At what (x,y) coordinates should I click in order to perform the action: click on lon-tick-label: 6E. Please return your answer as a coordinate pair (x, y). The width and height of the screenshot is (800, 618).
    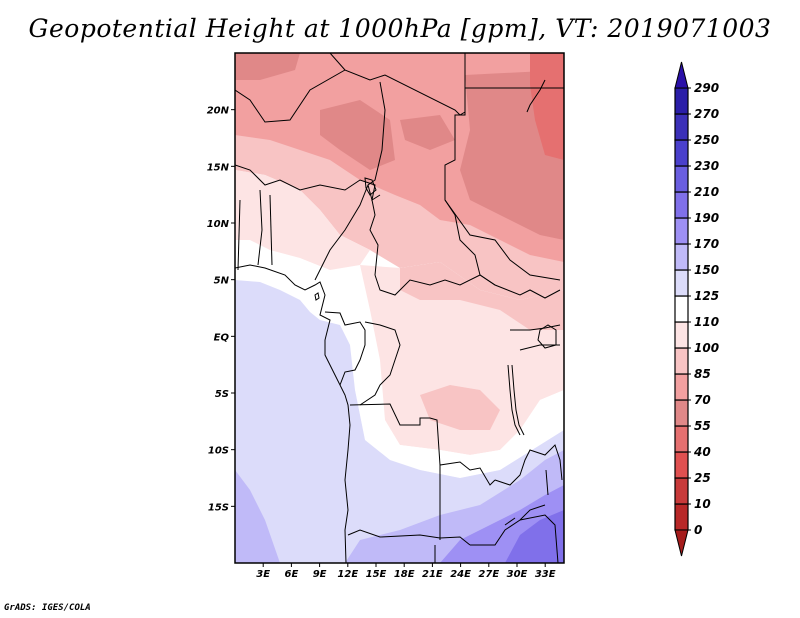
    Looking at the image, I should click on (292, 574).